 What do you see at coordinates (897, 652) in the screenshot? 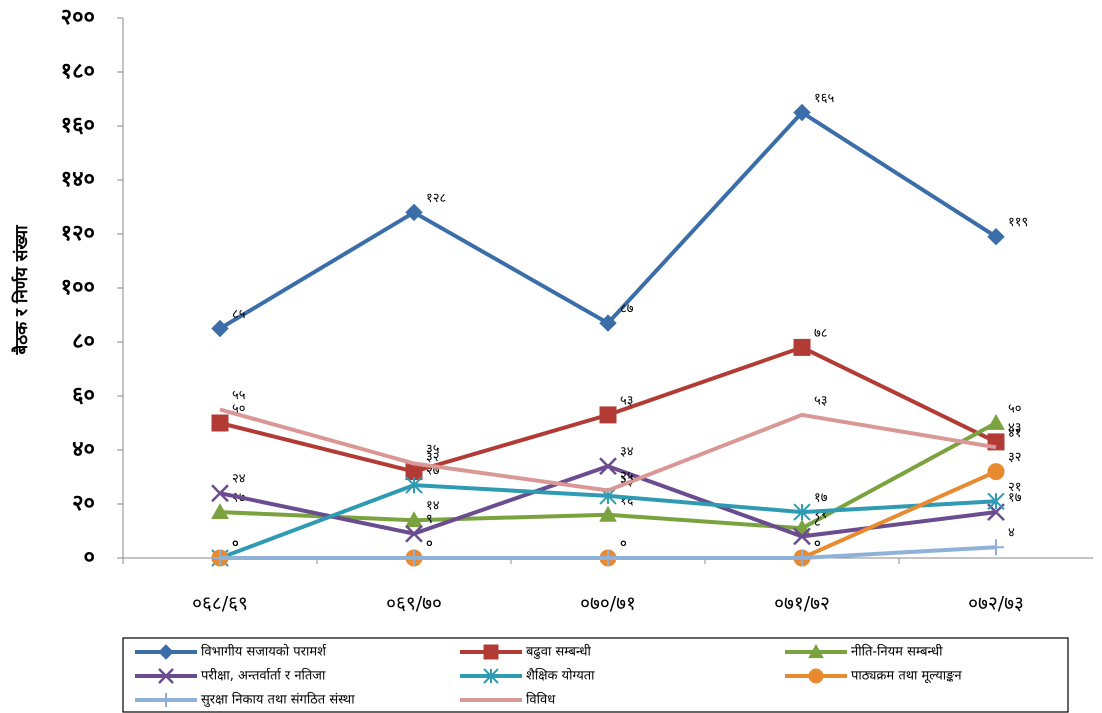
I see `legend-label: नीति-नियम सम्बन्धी` at bounding box center [897, 652].